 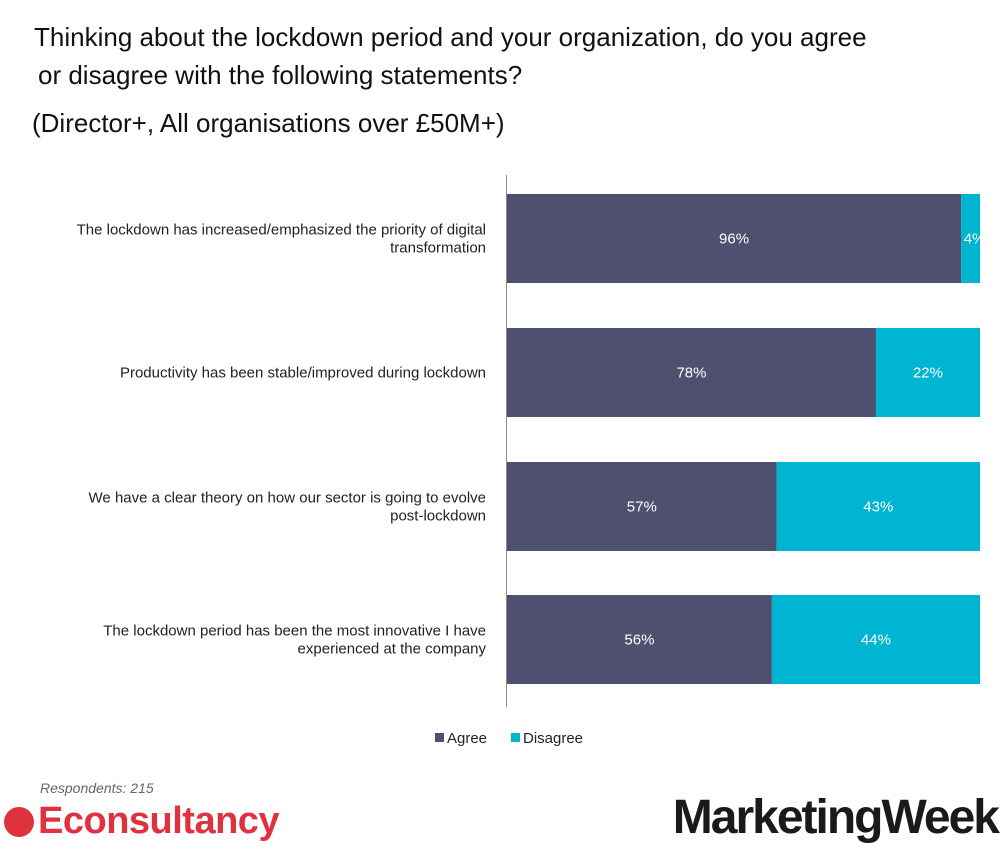 I want to click on data-label-agree-3: 57%, so click(x=642, y=507).